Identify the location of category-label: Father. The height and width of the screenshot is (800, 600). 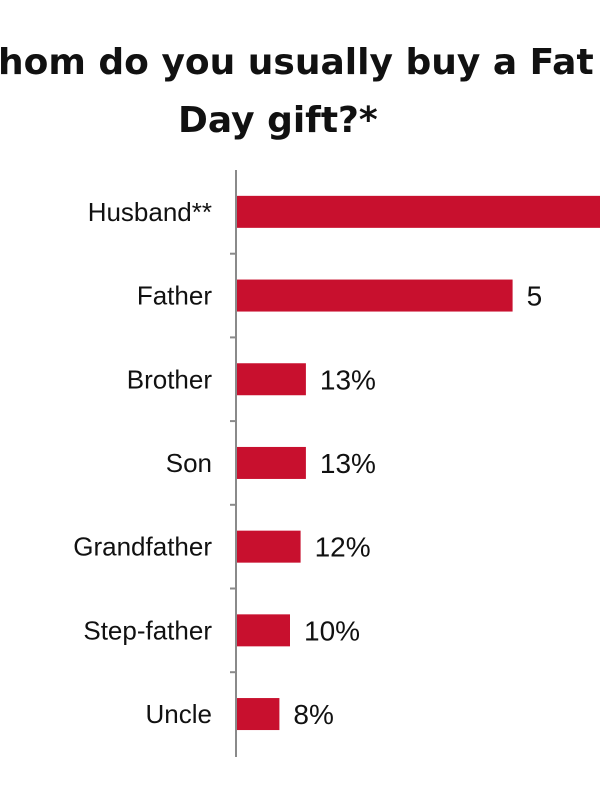
(174, 296).